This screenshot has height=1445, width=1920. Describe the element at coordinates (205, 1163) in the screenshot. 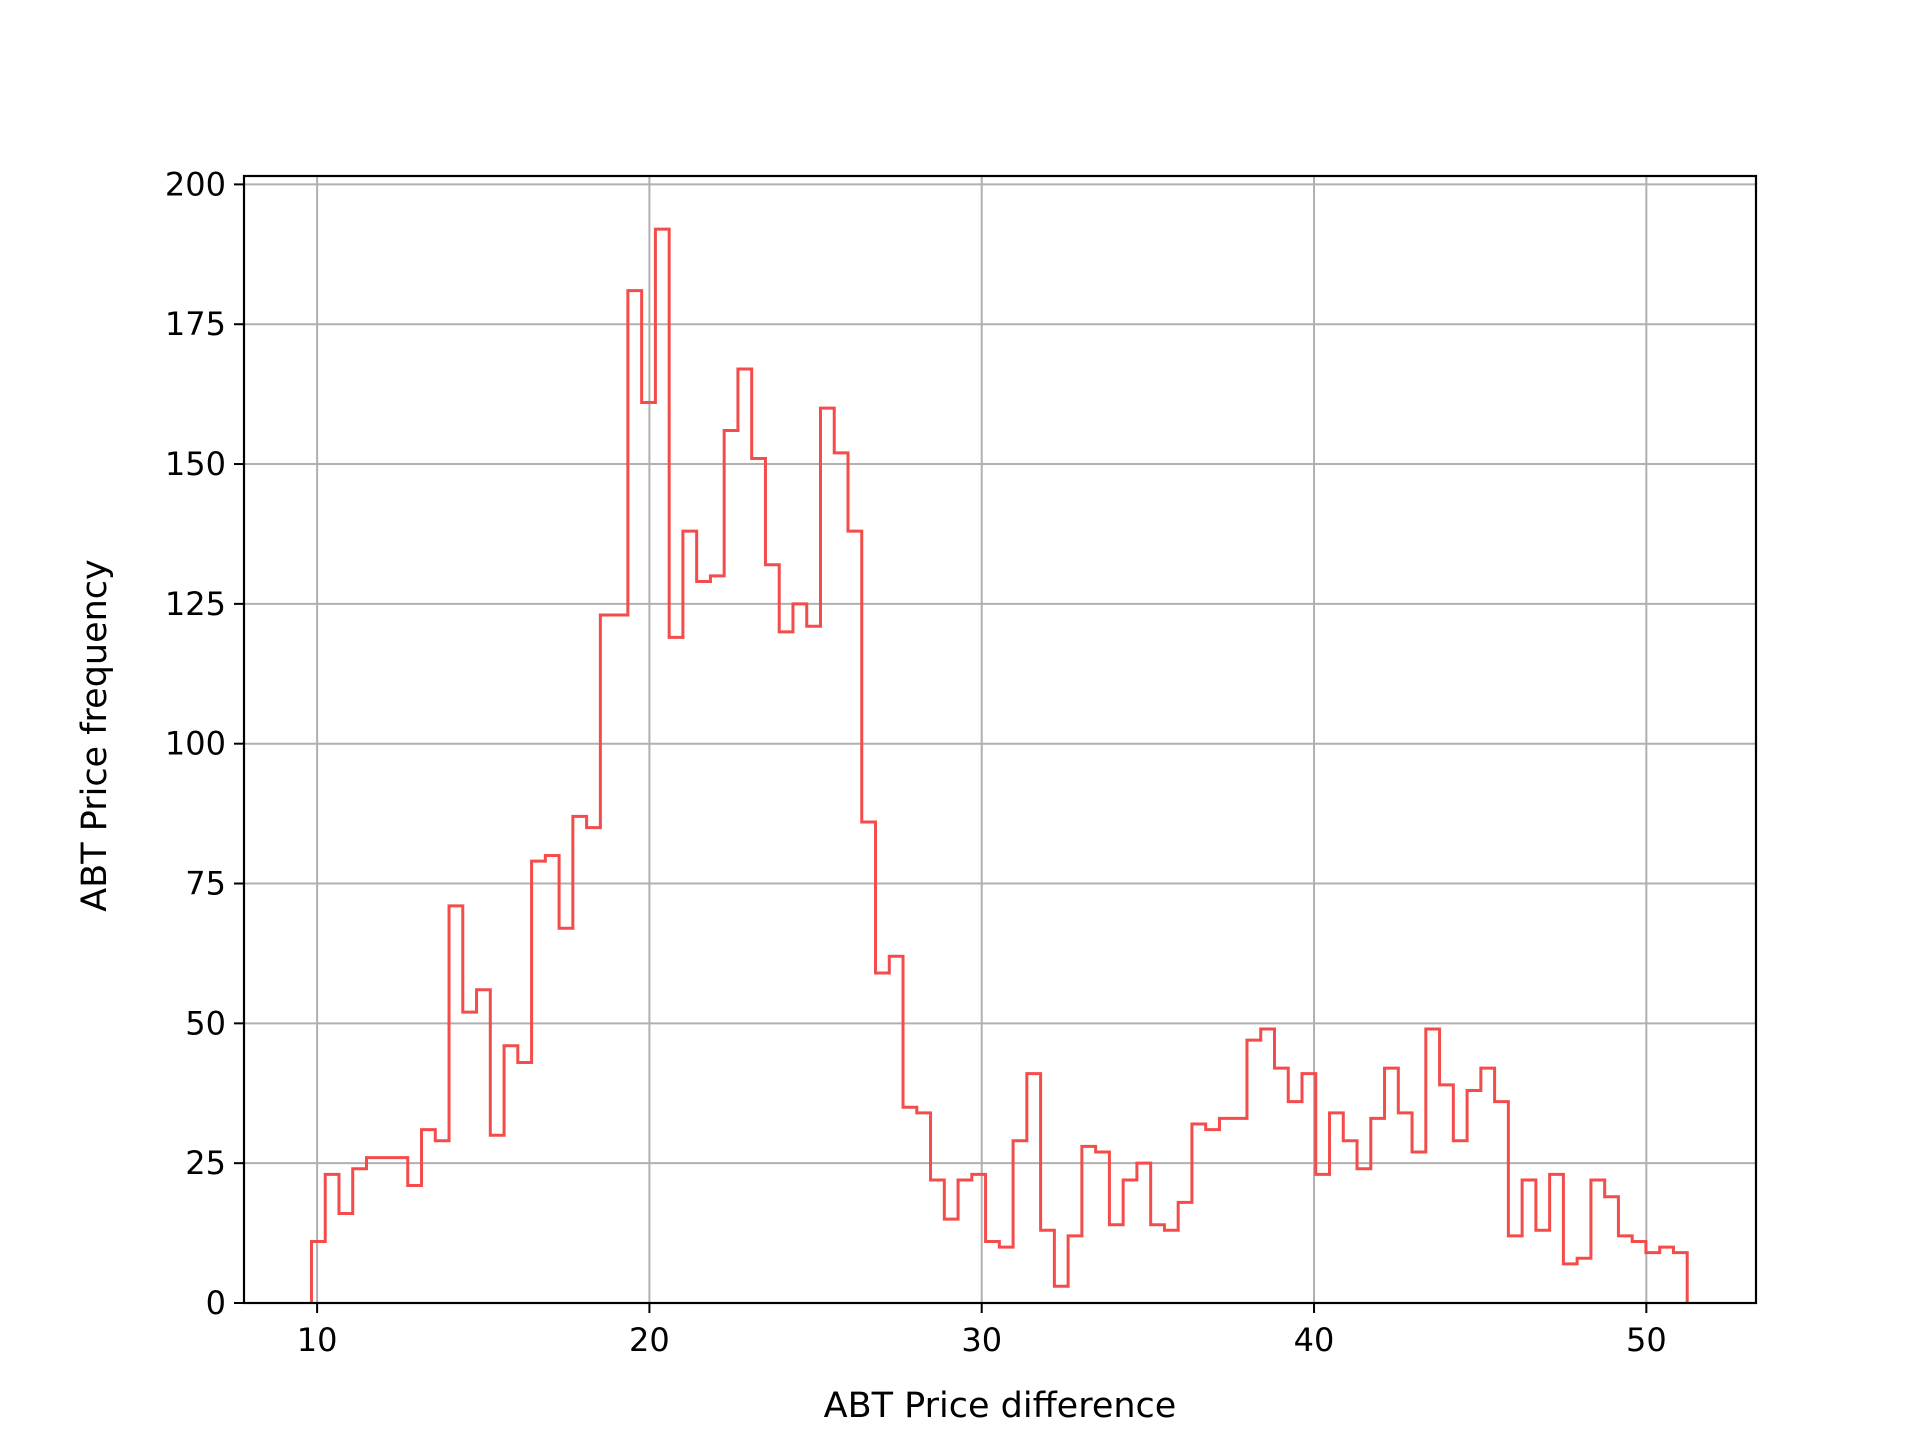

I see `y-tick-label: 25` at that location.